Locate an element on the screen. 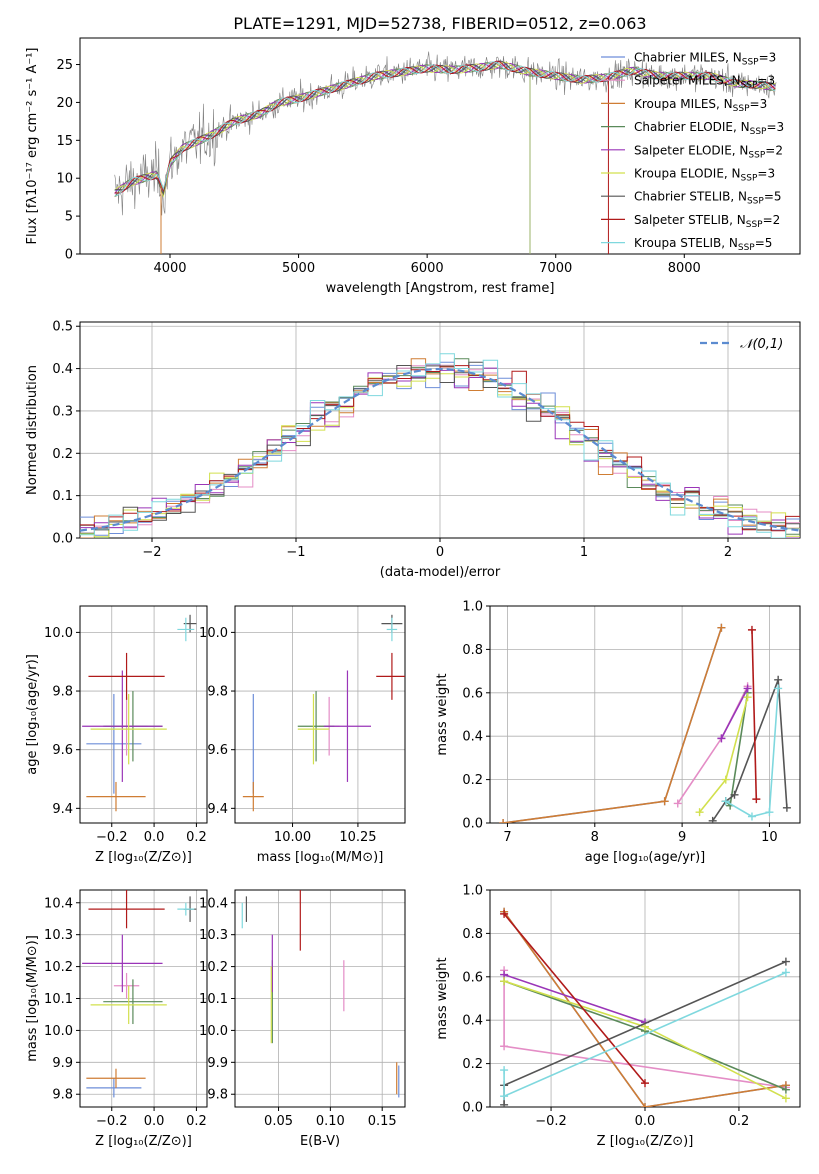 This screenshot has height=1174, width=819. age_vs_mass-plot-area is located at coordinates (323, 713).